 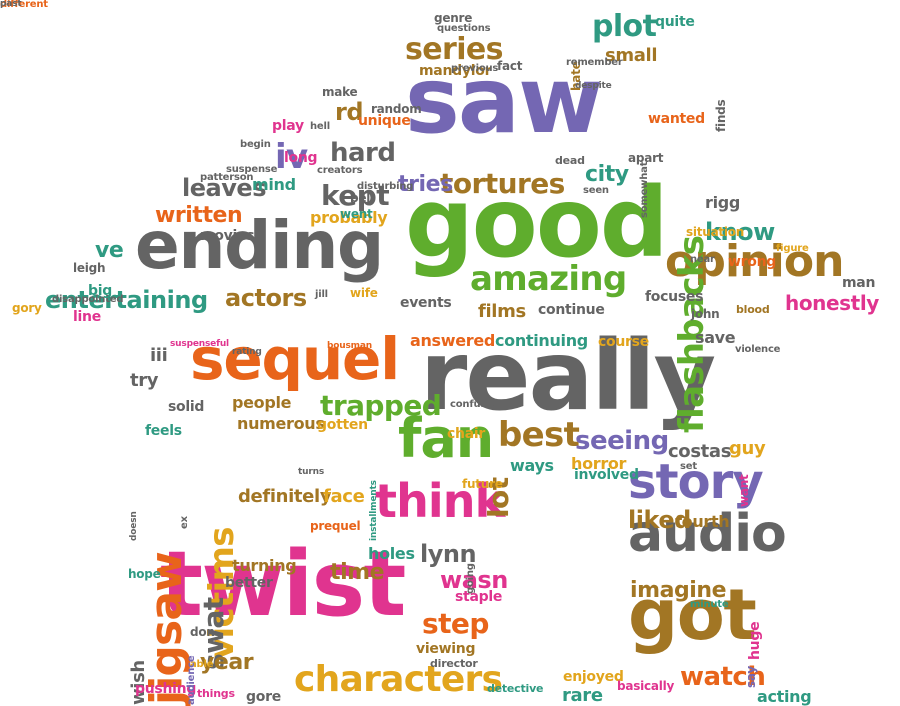 What do you see at coordinates (676, 119) in the screenshot?
I see `cloud-word-wanted: wanted` at bounding box center [676, 119].